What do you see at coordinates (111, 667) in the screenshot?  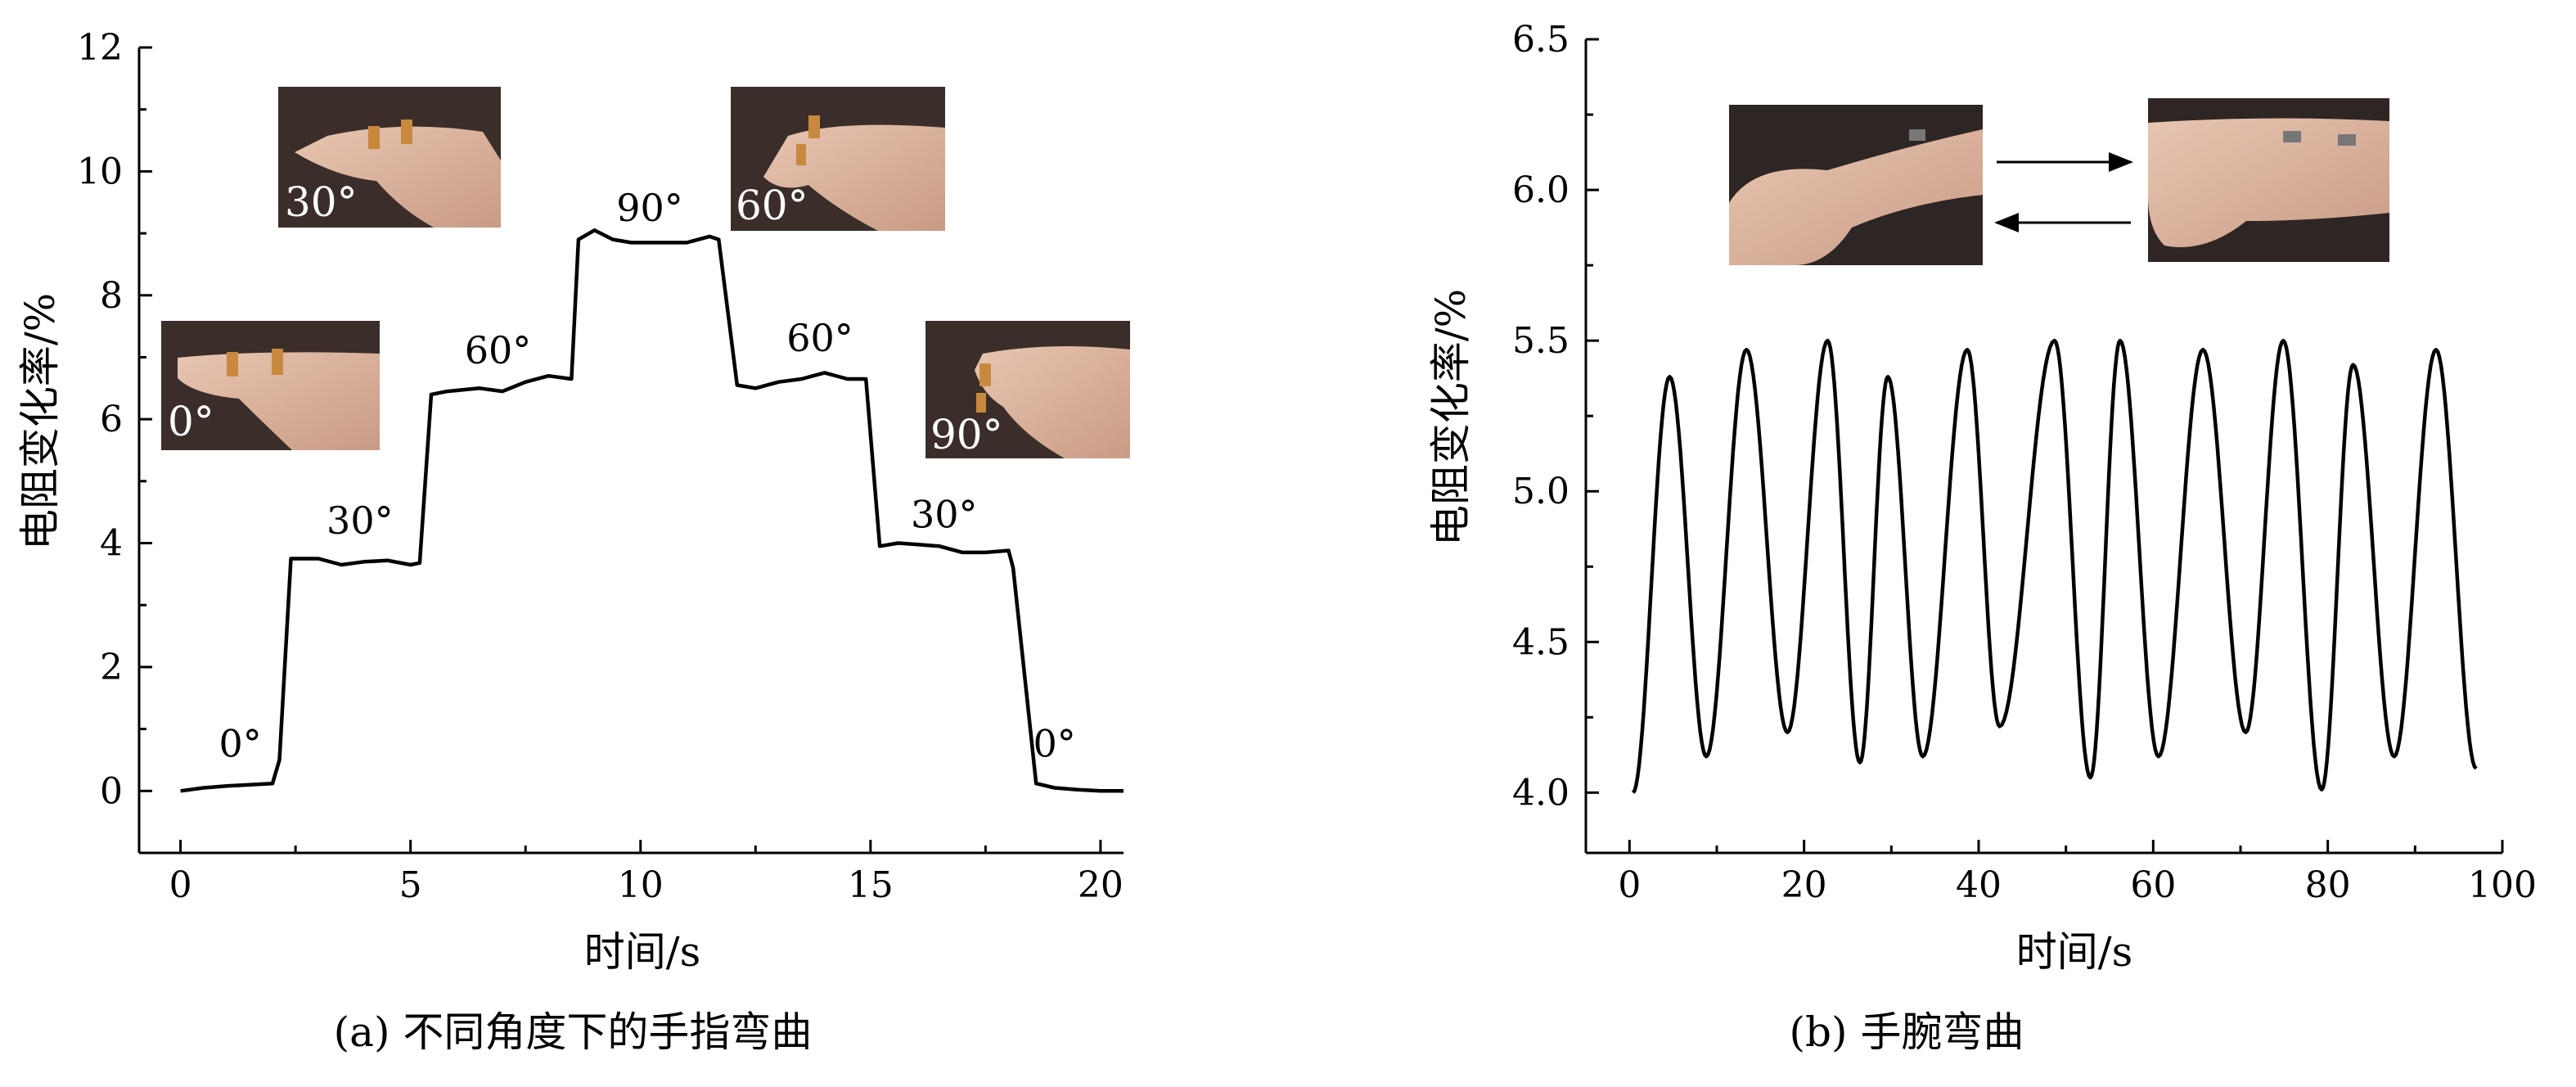 I see `panel-a-y-tick-label: 2` at bounding box center [111, 667].